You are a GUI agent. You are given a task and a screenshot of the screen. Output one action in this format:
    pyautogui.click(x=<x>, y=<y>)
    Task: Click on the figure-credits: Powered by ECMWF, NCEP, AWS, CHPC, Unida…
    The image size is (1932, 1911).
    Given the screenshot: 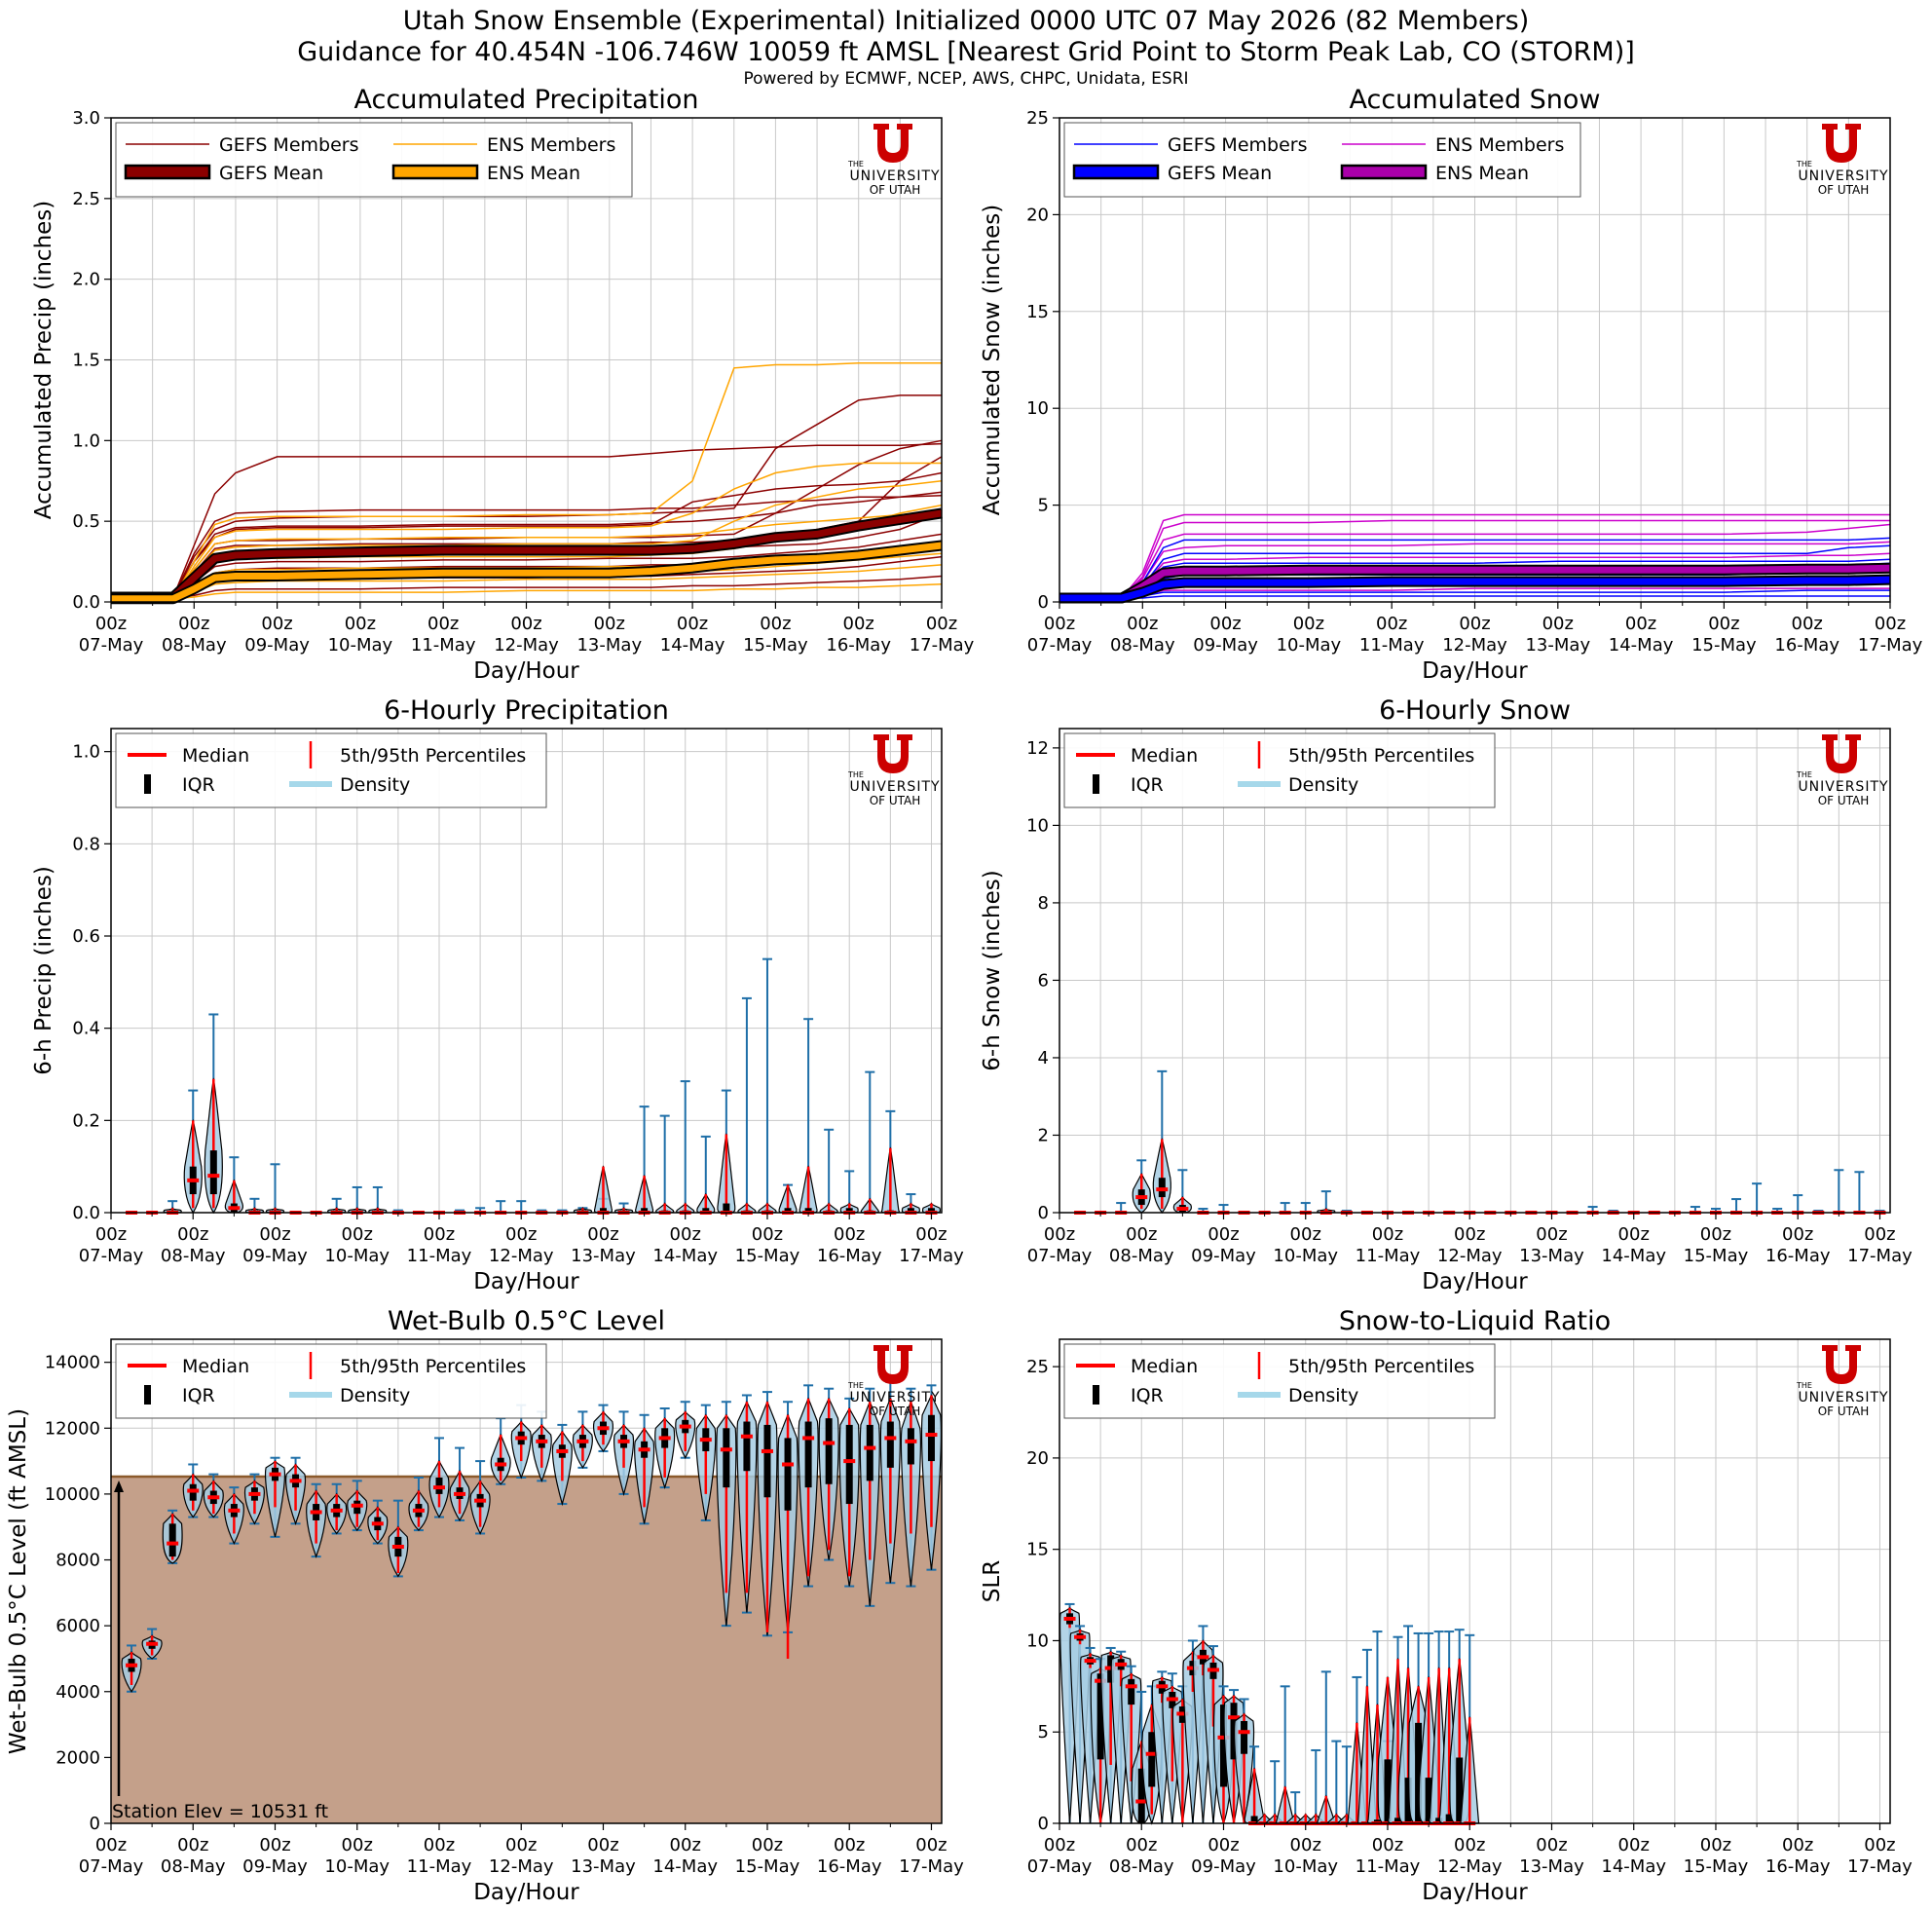 What is the action you would take?
    pyautogui.click(x=966, y=79)
    